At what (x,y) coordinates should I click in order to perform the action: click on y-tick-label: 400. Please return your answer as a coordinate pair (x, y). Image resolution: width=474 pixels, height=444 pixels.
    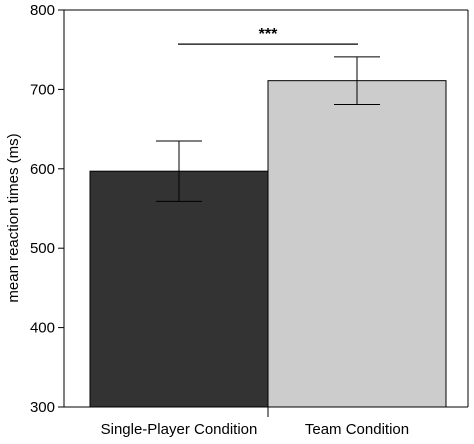
    Looking at the image, I should click on (42, 328).